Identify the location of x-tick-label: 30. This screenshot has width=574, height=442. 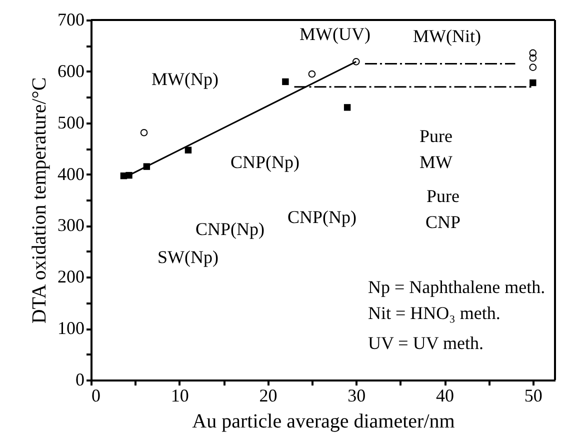
(357, 396).